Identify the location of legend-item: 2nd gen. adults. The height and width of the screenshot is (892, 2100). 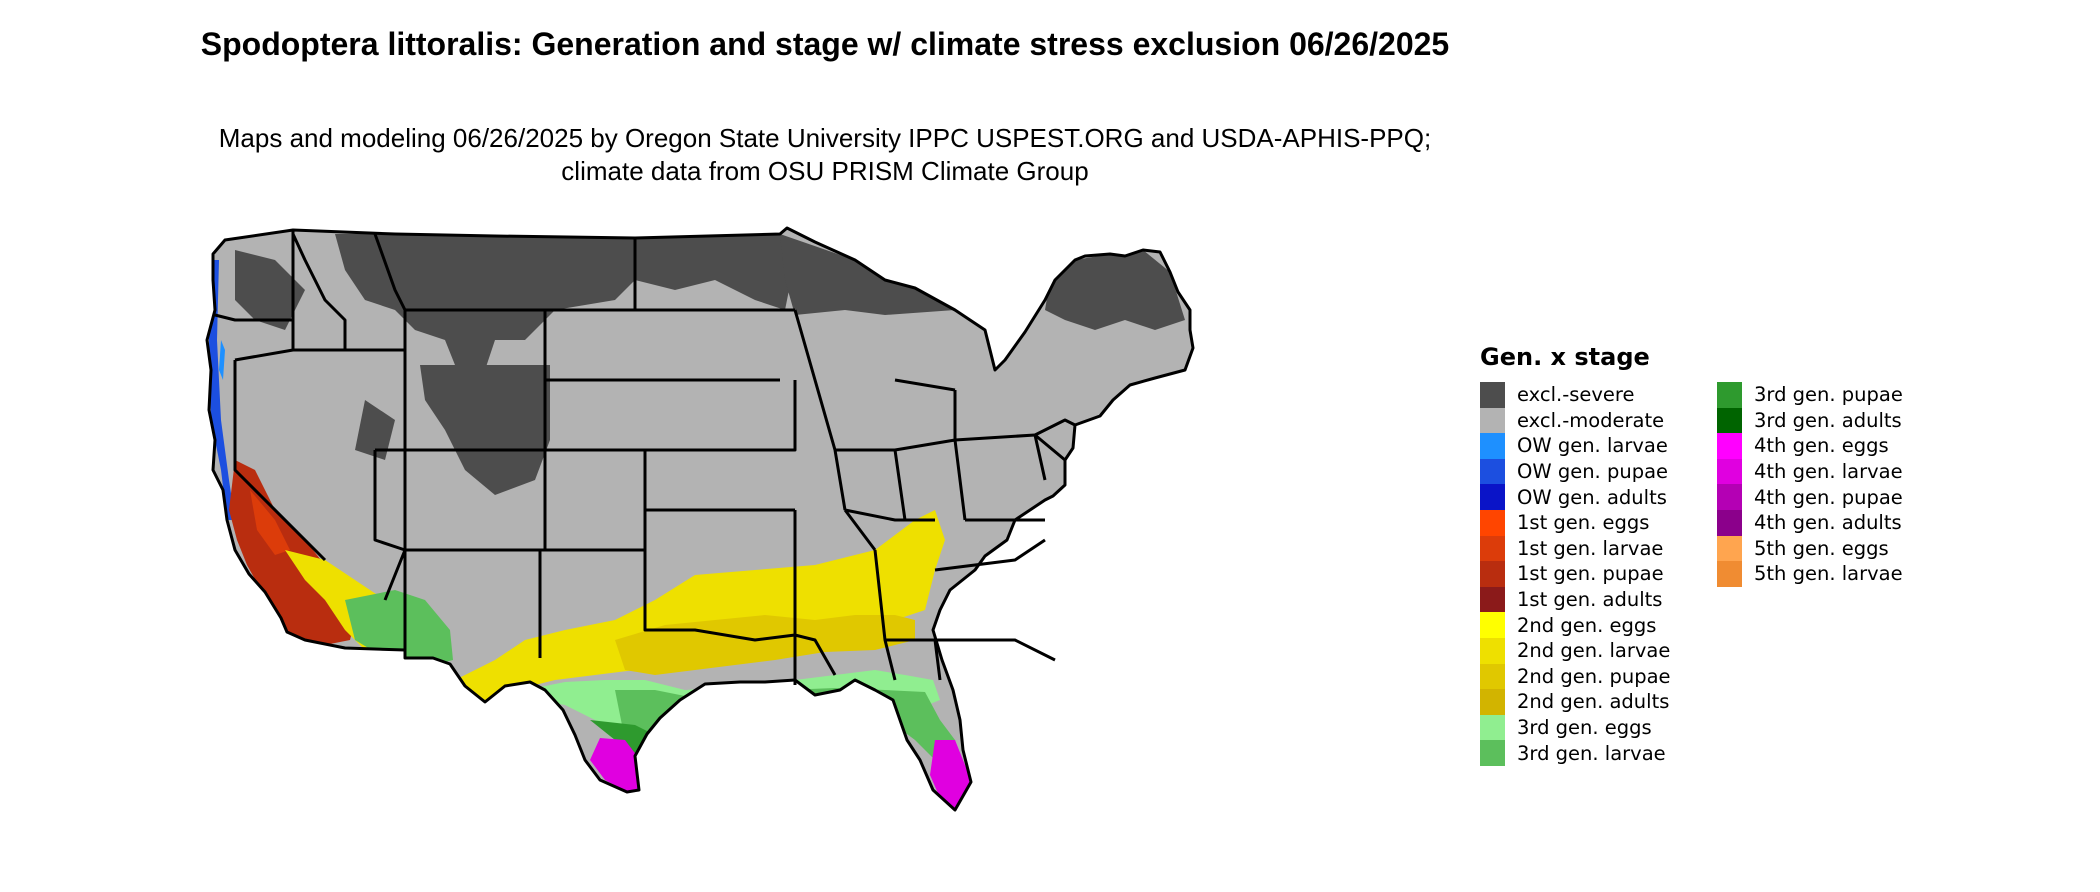
(1588, 702).